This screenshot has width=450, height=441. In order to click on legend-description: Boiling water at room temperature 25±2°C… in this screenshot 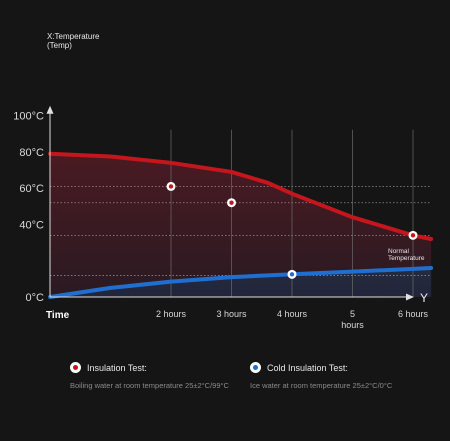, I will do `click(149, 385)`.